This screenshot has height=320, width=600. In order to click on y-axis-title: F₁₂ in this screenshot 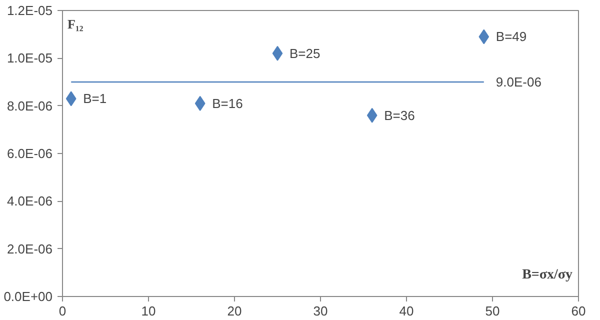, I will do `click(76, 24)`.